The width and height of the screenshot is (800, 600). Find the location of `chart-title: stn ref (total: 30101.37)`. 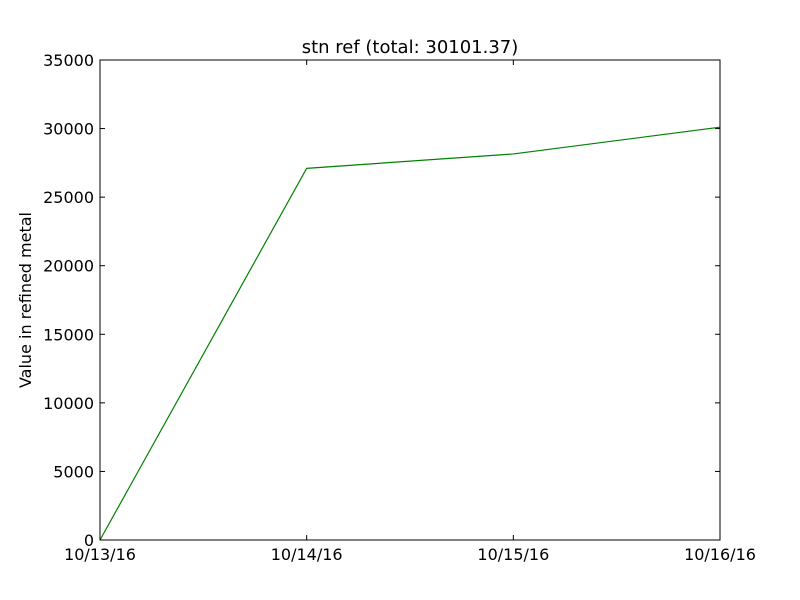

chart-title: stn ref (total: 30101.37) is located at coordinates (410, 47).